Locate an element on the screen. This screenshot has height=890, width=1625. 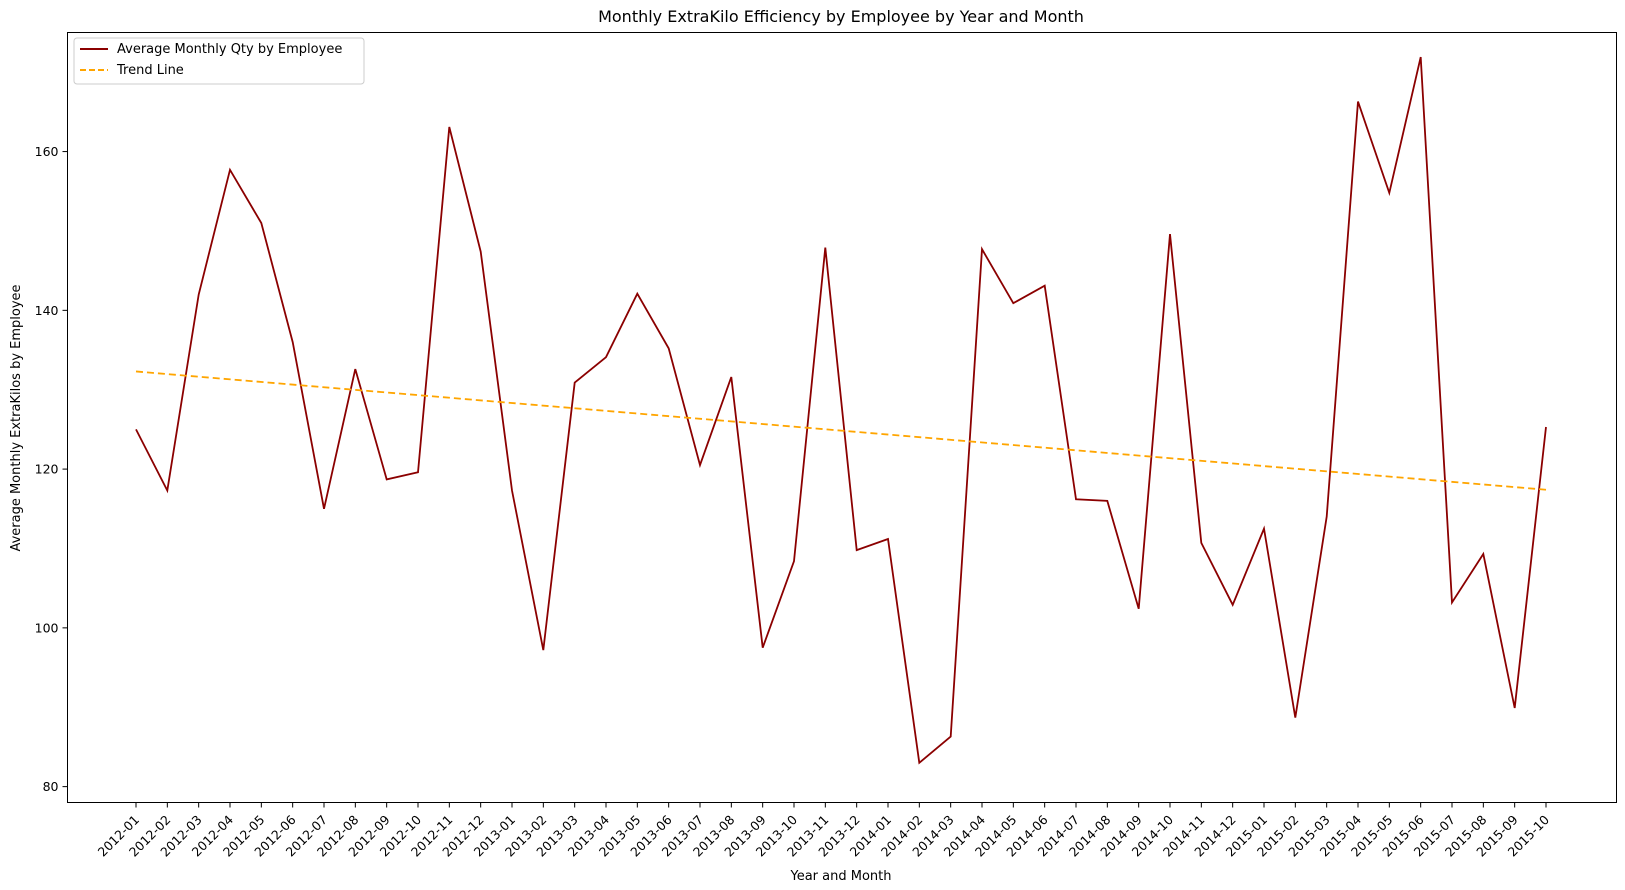
series-line-trend is located at coordinates (841, 430).